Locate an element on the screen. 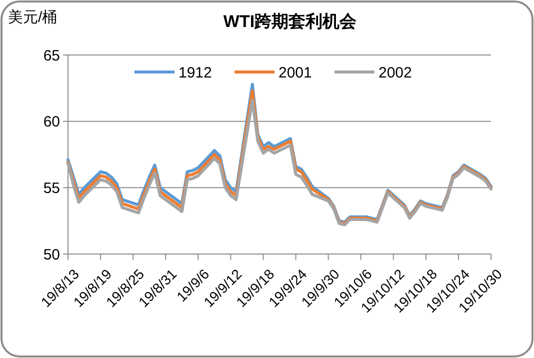 The width and height of the screenshot is (534, 358). legend-label: 2001 is located at coordinates (295, 73).